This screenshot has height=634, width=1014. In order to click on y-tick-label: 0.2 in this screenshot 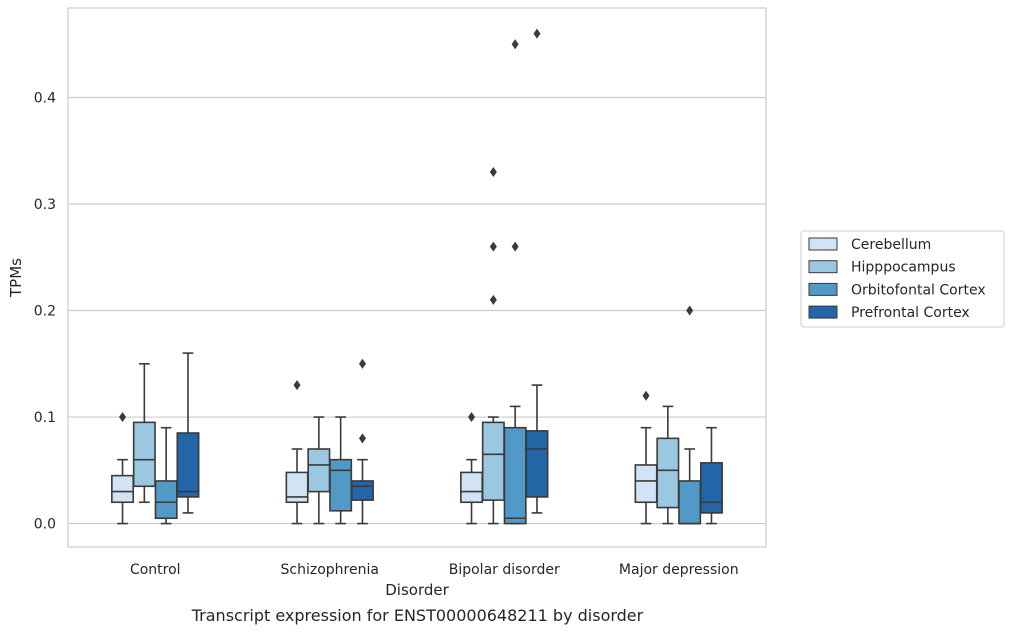, I will do `click(45, 312)`.